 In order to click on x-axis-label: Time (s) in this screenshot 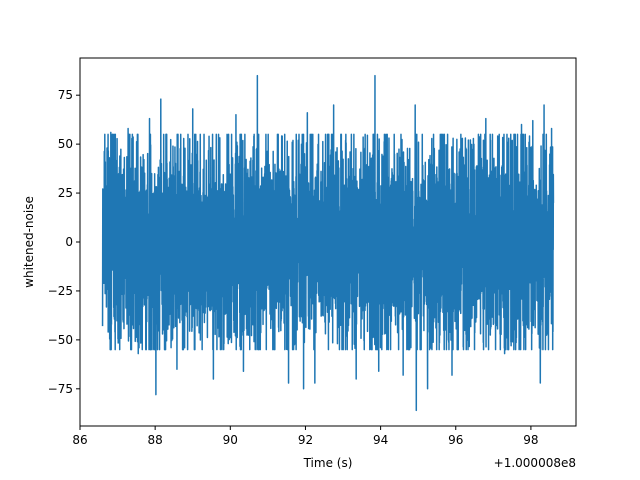, I will do `click(328, 463)`.